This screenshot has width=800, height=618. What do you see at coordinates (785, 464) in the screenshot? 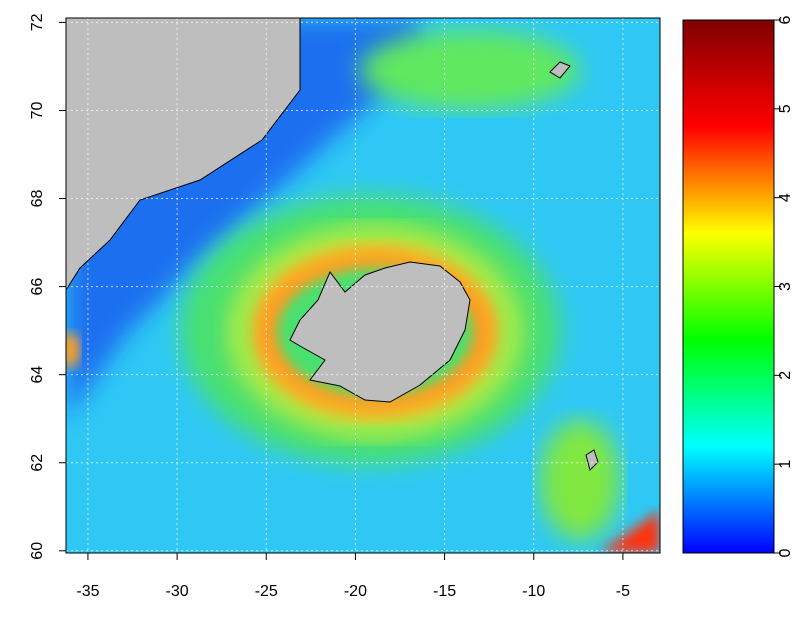
I see `colorbar-tick-label: 1` at bounding box center [785, 464].